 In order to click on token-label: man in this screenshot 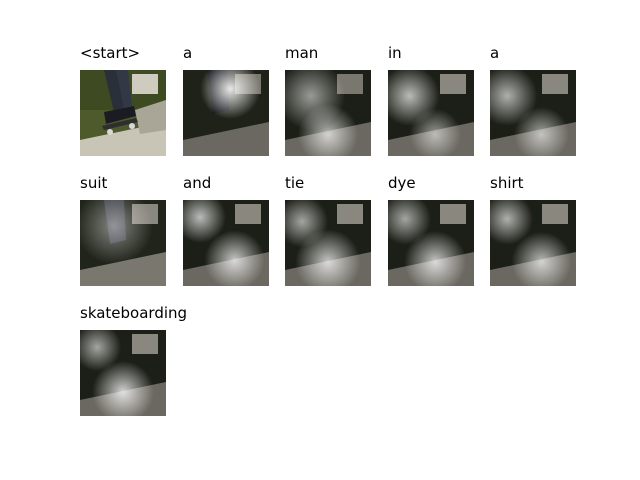, I will do `click(302, 53)`.